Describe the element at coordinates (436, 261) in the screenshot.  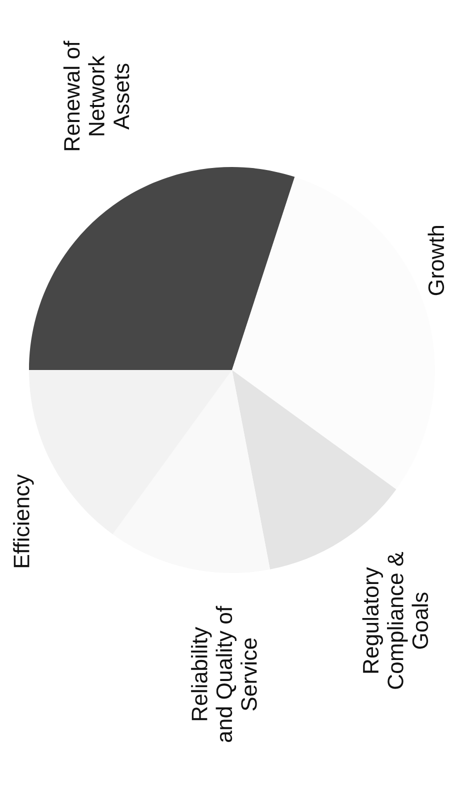
I see `slice-label: Growth` at that location.